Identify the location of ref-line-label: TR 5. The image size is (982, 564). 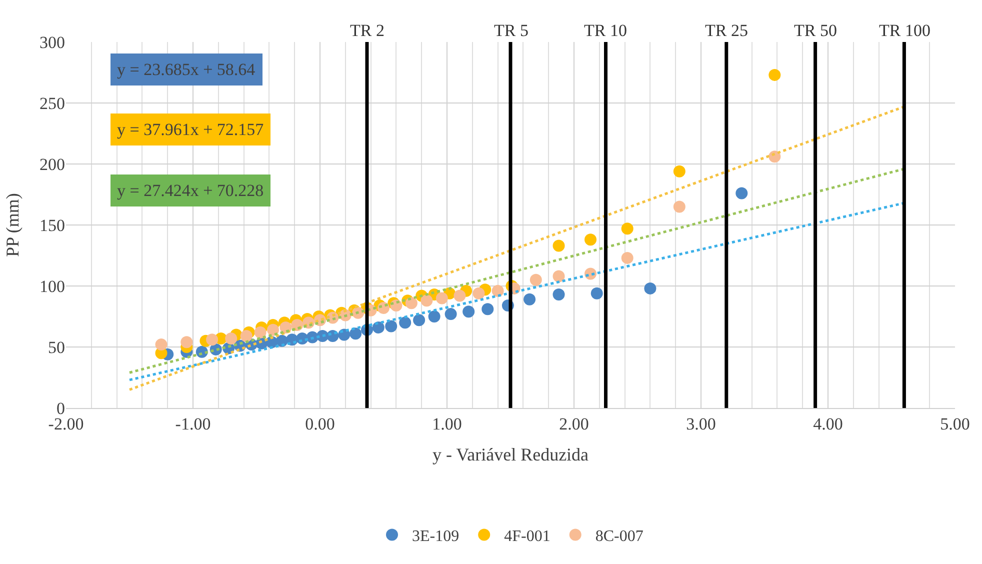
(511, 30).